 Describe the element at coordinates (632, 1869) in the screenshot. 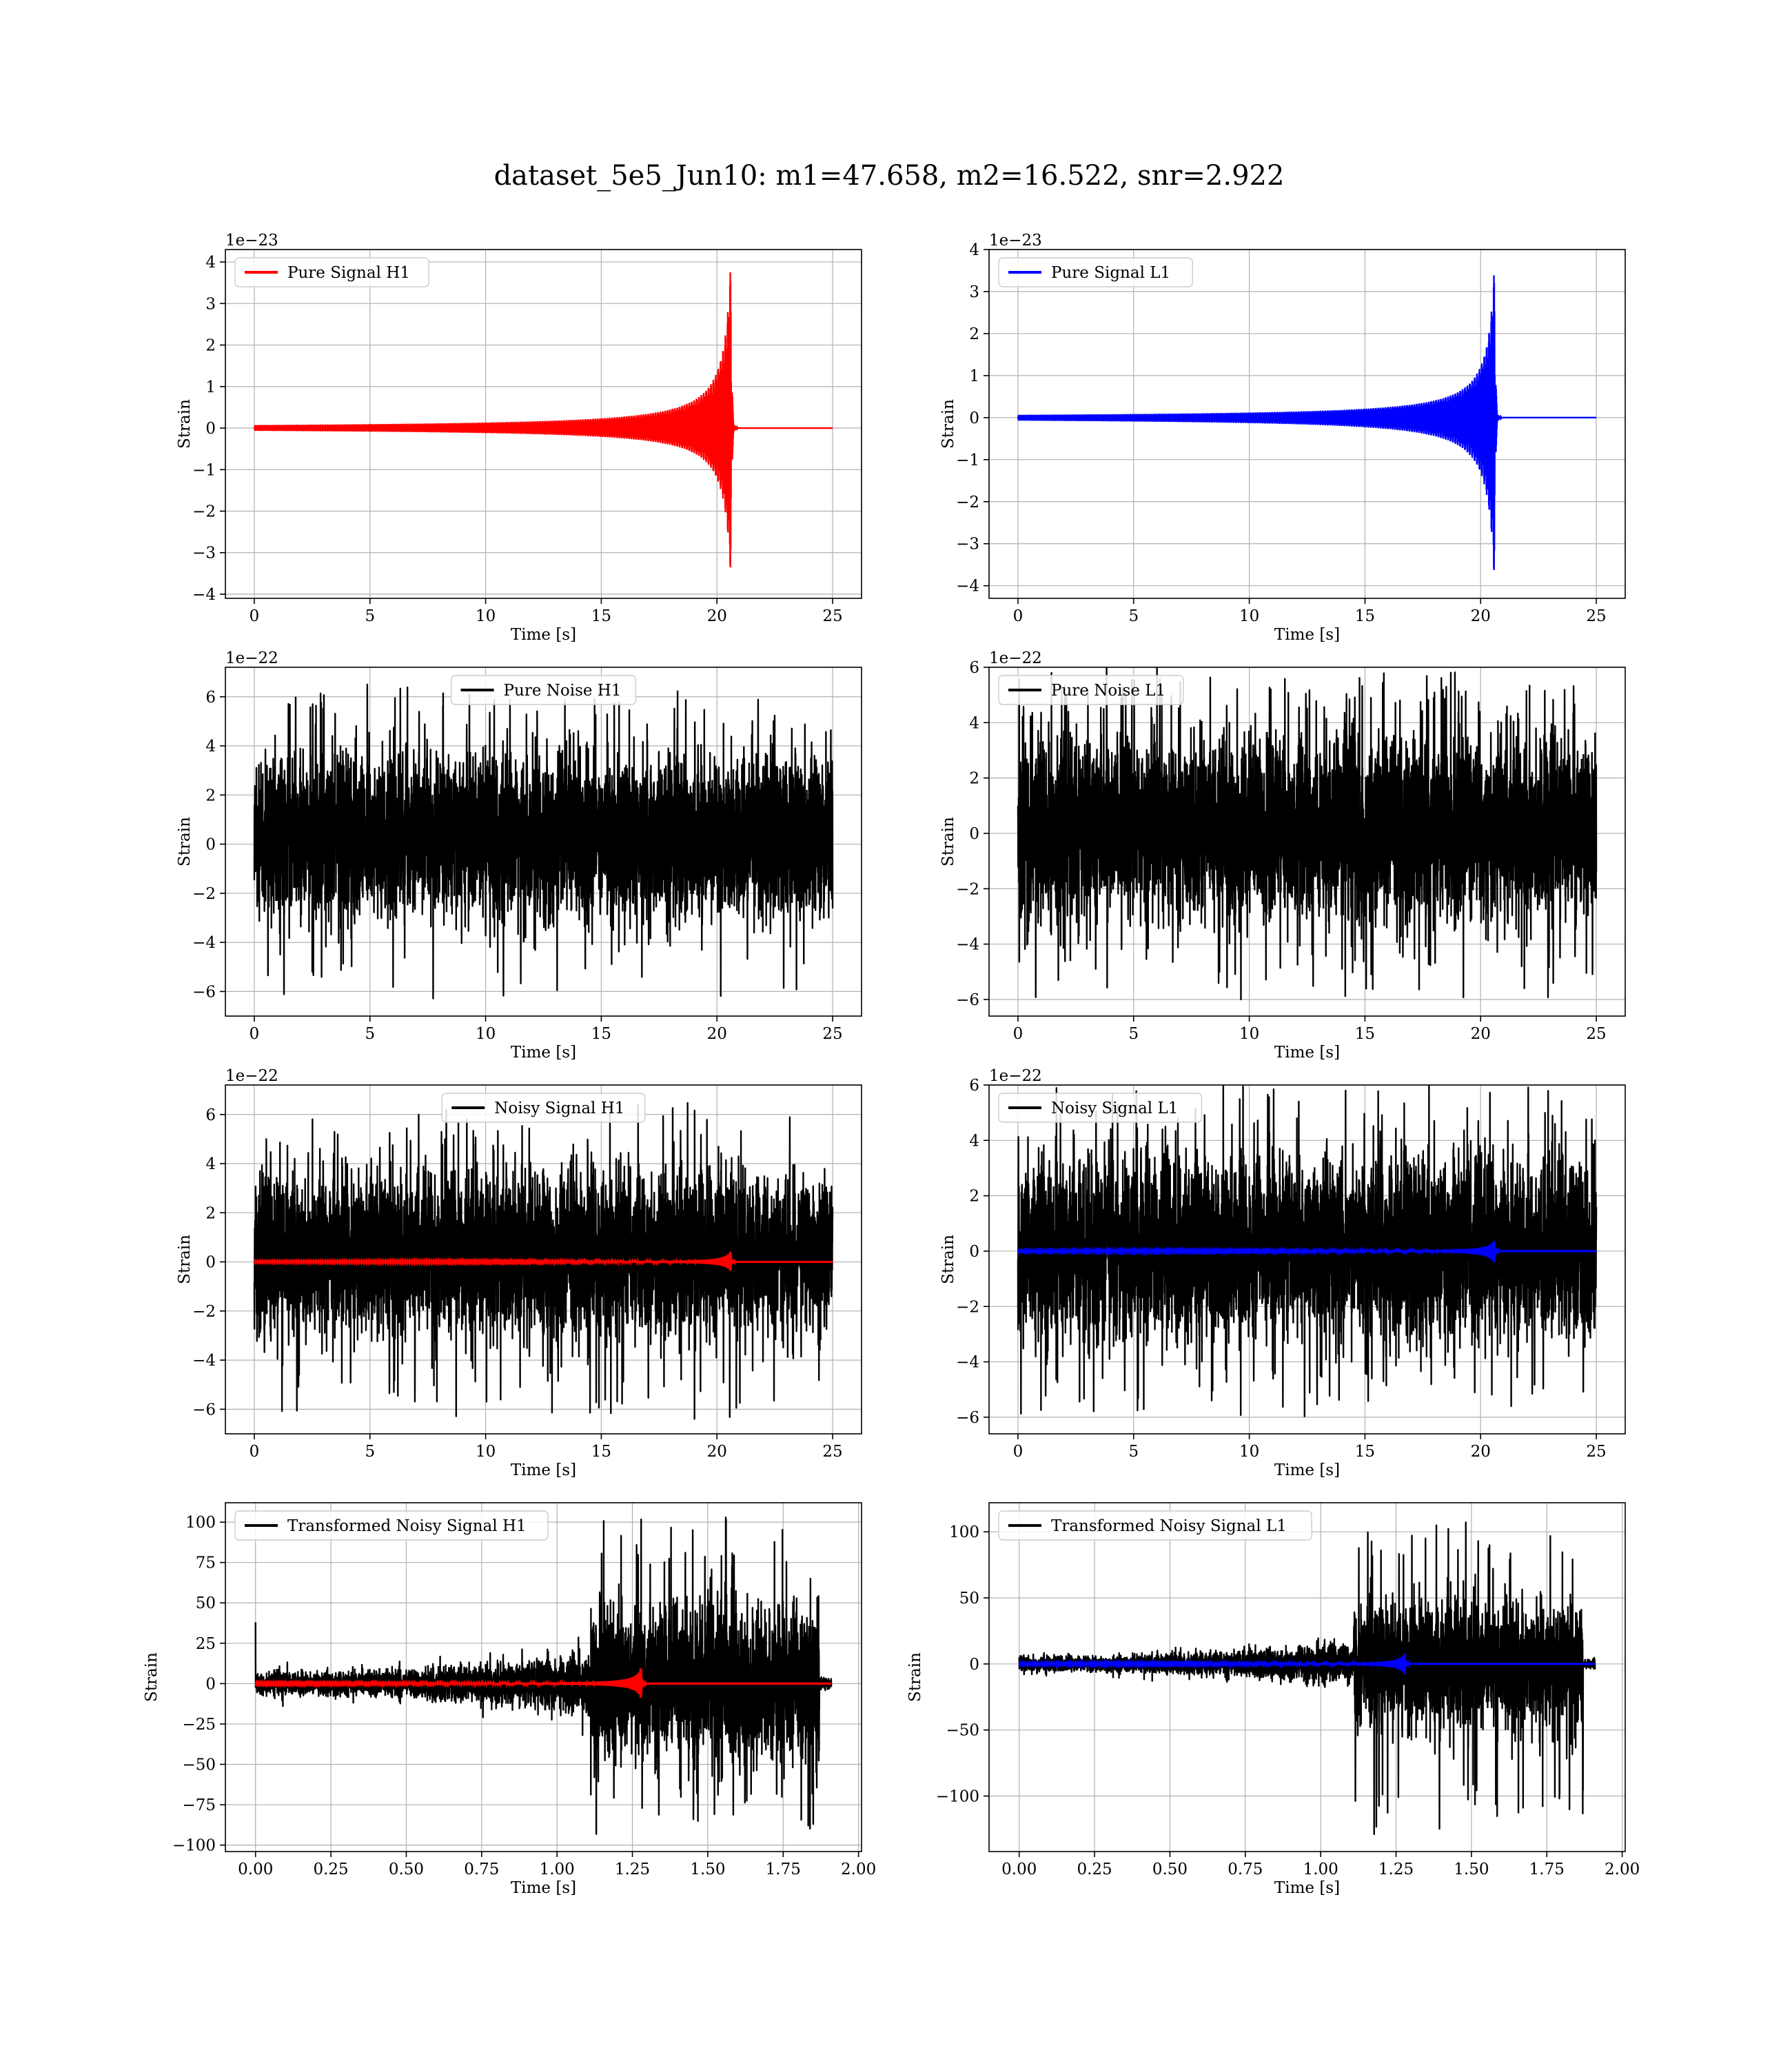

I see `x-tick-label: 1.25` at that location.